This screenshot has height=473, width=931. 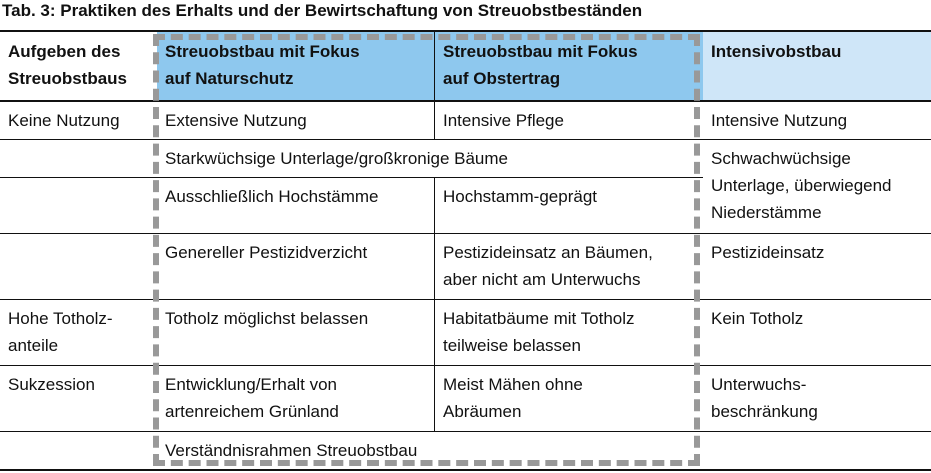 What do you see at coordinates (569, 67) in the screenshot?
I see `header-obstertrag: Streuobstbau mit Fokus auf Obstertrag` at bounding box center [569, 67].